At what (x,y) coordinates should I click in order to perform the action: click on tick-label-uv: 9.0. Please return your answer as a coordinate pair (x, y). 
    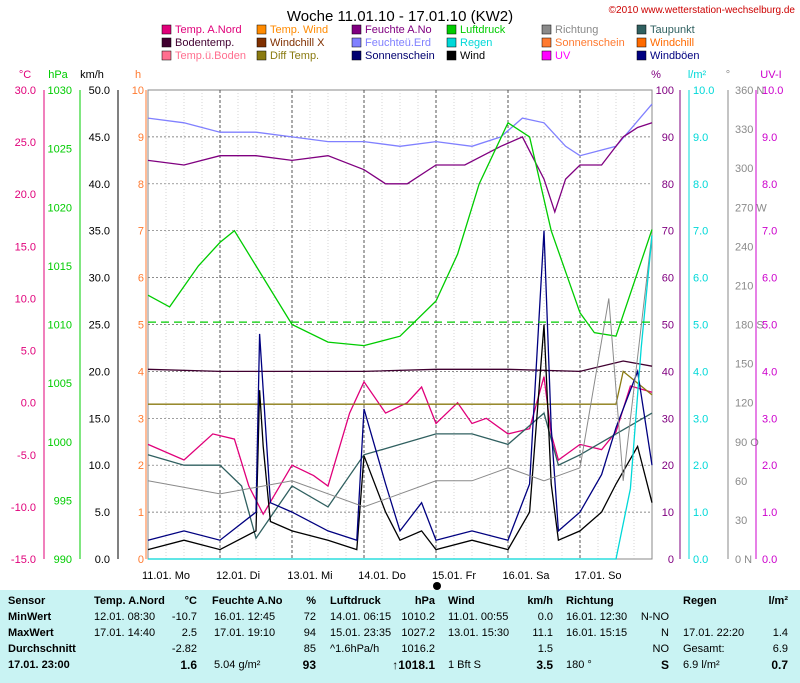
    Looking at the image, I should click on (769, 138).